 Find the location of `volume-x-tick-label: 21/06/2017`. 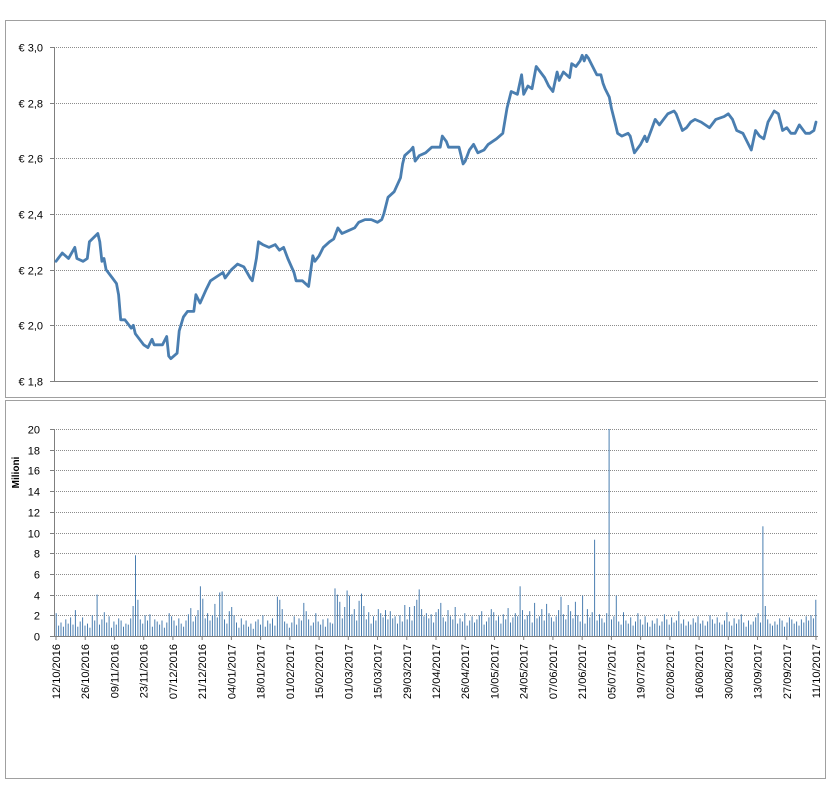

volume-x-tick-label: 21/06/2017 is located at coordinates (583, 671).